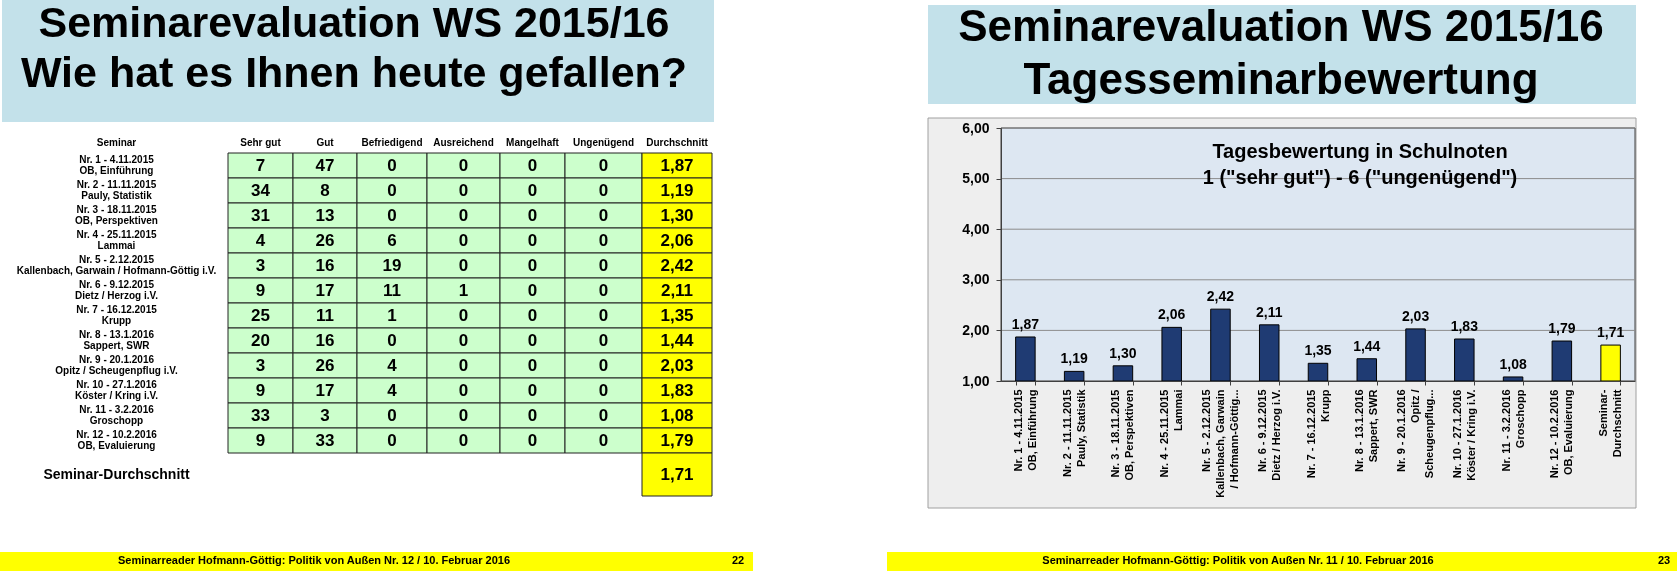 The height and width of the screenshot is (571, 1677). Describe the element at coordinates (117, 315) in the screenshot. I see `y-tick-label: Nr. 7 - 16.12.2015 Krupp` at that location.